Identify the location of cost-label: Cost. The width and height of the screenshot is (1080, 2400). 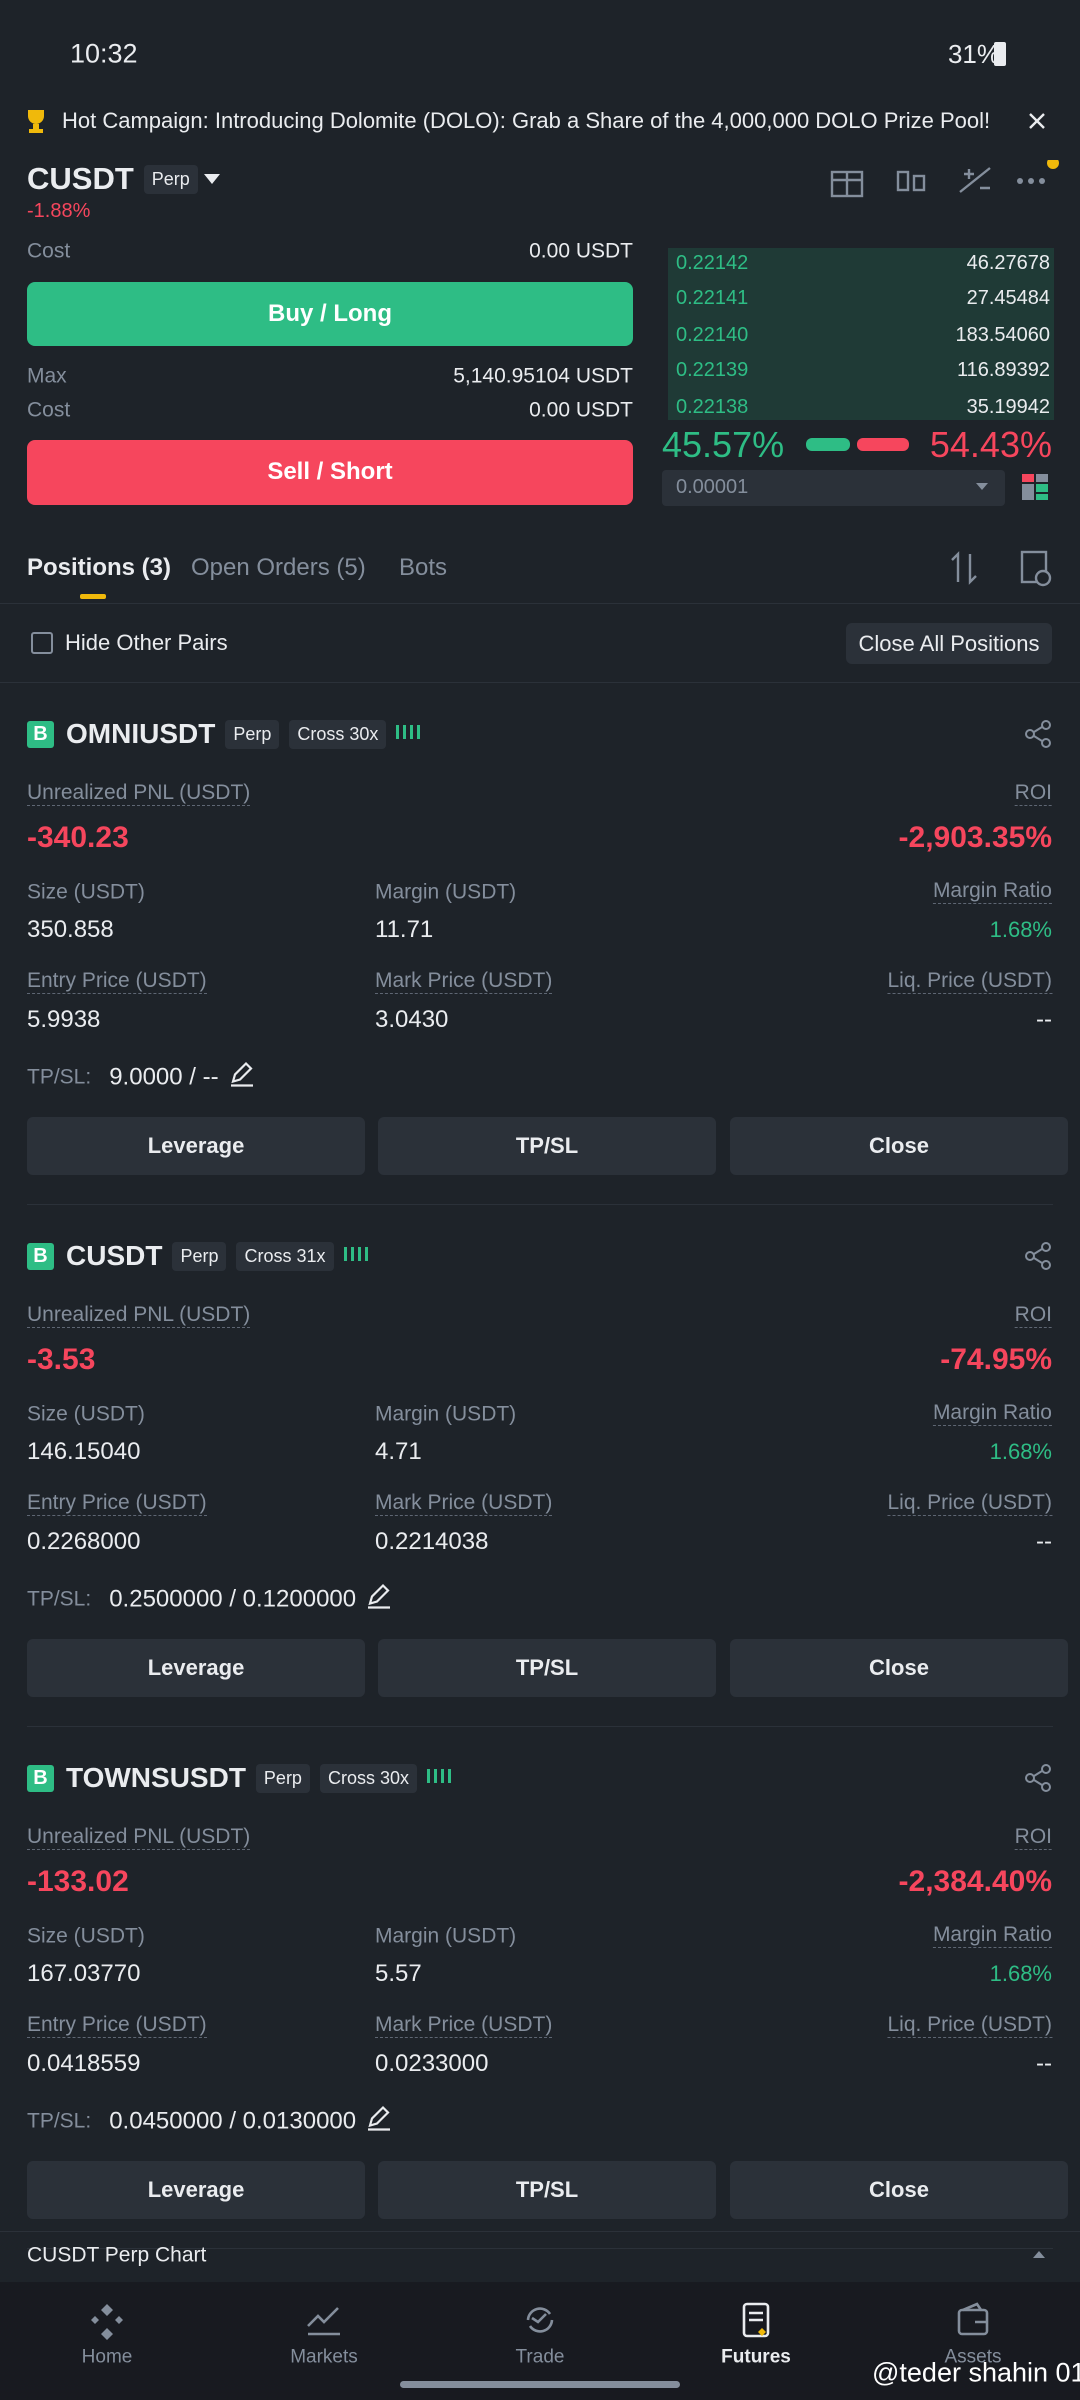
(49, 251).